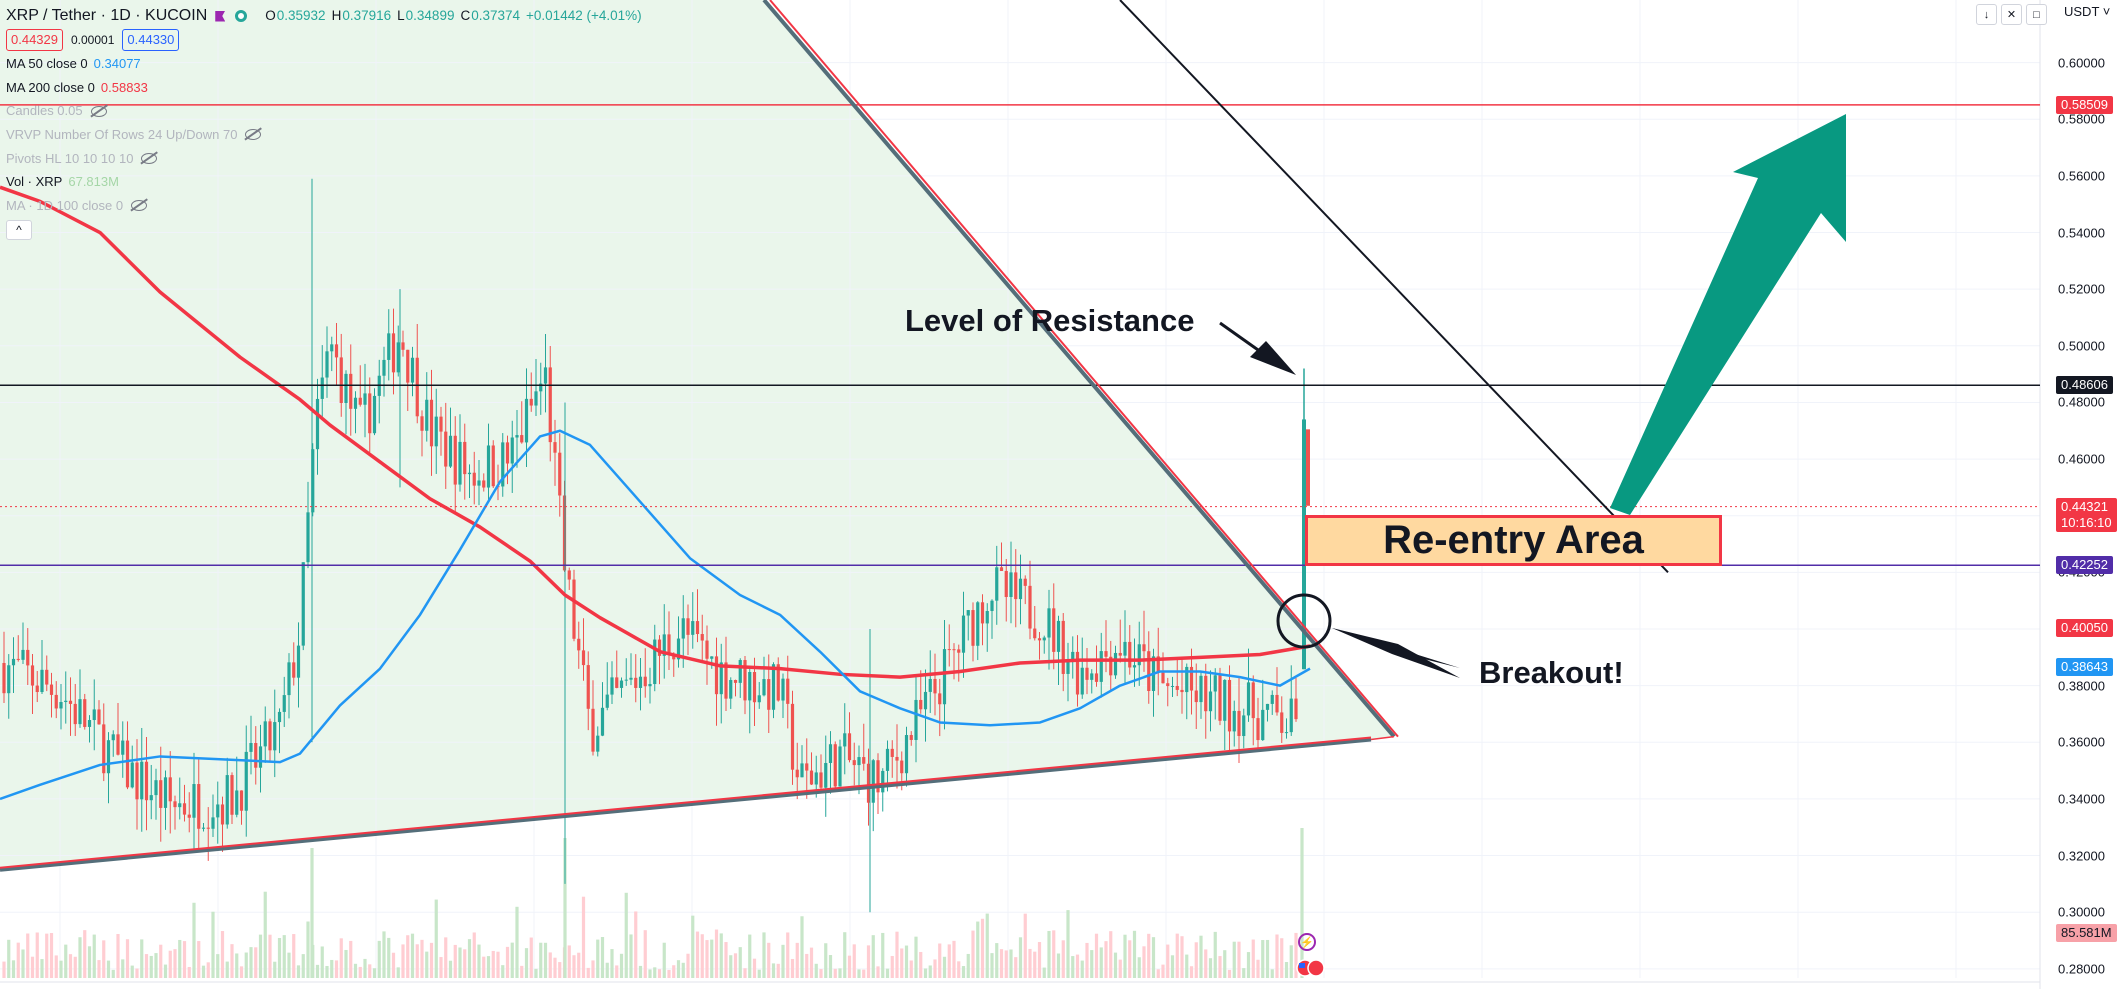 This screenshot has width=2127, height=989. Describe the element at coordinates (327, 88) in the screenshot. I see `indicator-row: MA 200 close 0 0.58833` at that location.